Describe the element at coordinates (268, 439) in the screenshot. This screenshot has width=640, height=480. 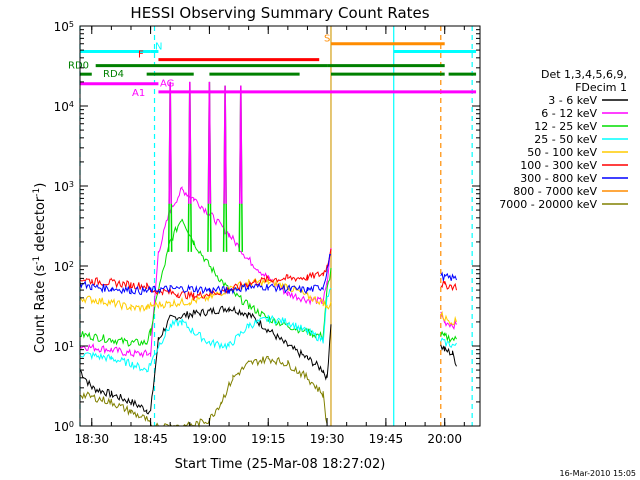
I see `x-tick-label-3: 19:15` at that location.